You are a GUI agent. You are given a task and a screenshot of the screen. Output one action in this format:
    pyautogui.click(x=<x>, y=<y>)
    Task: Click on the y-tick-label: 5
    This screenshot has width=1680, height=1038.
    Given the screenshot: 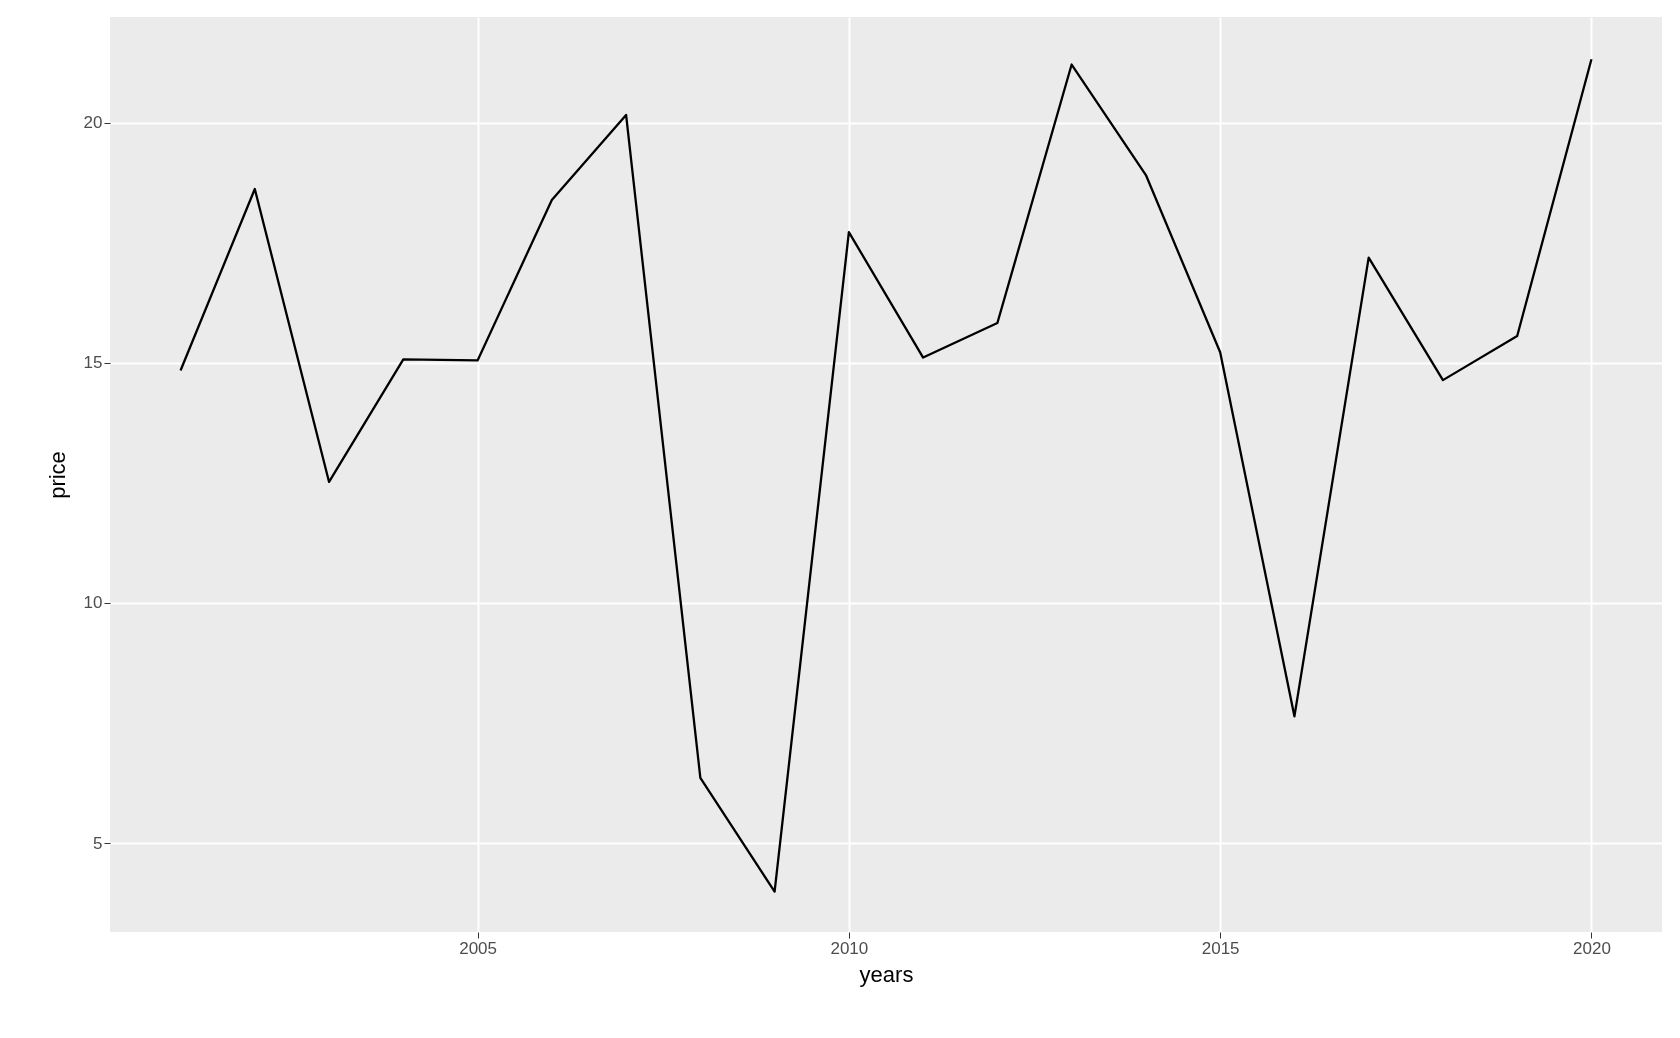 What is the action you would take?
    pyautogui.click(x=98, y=843)
    